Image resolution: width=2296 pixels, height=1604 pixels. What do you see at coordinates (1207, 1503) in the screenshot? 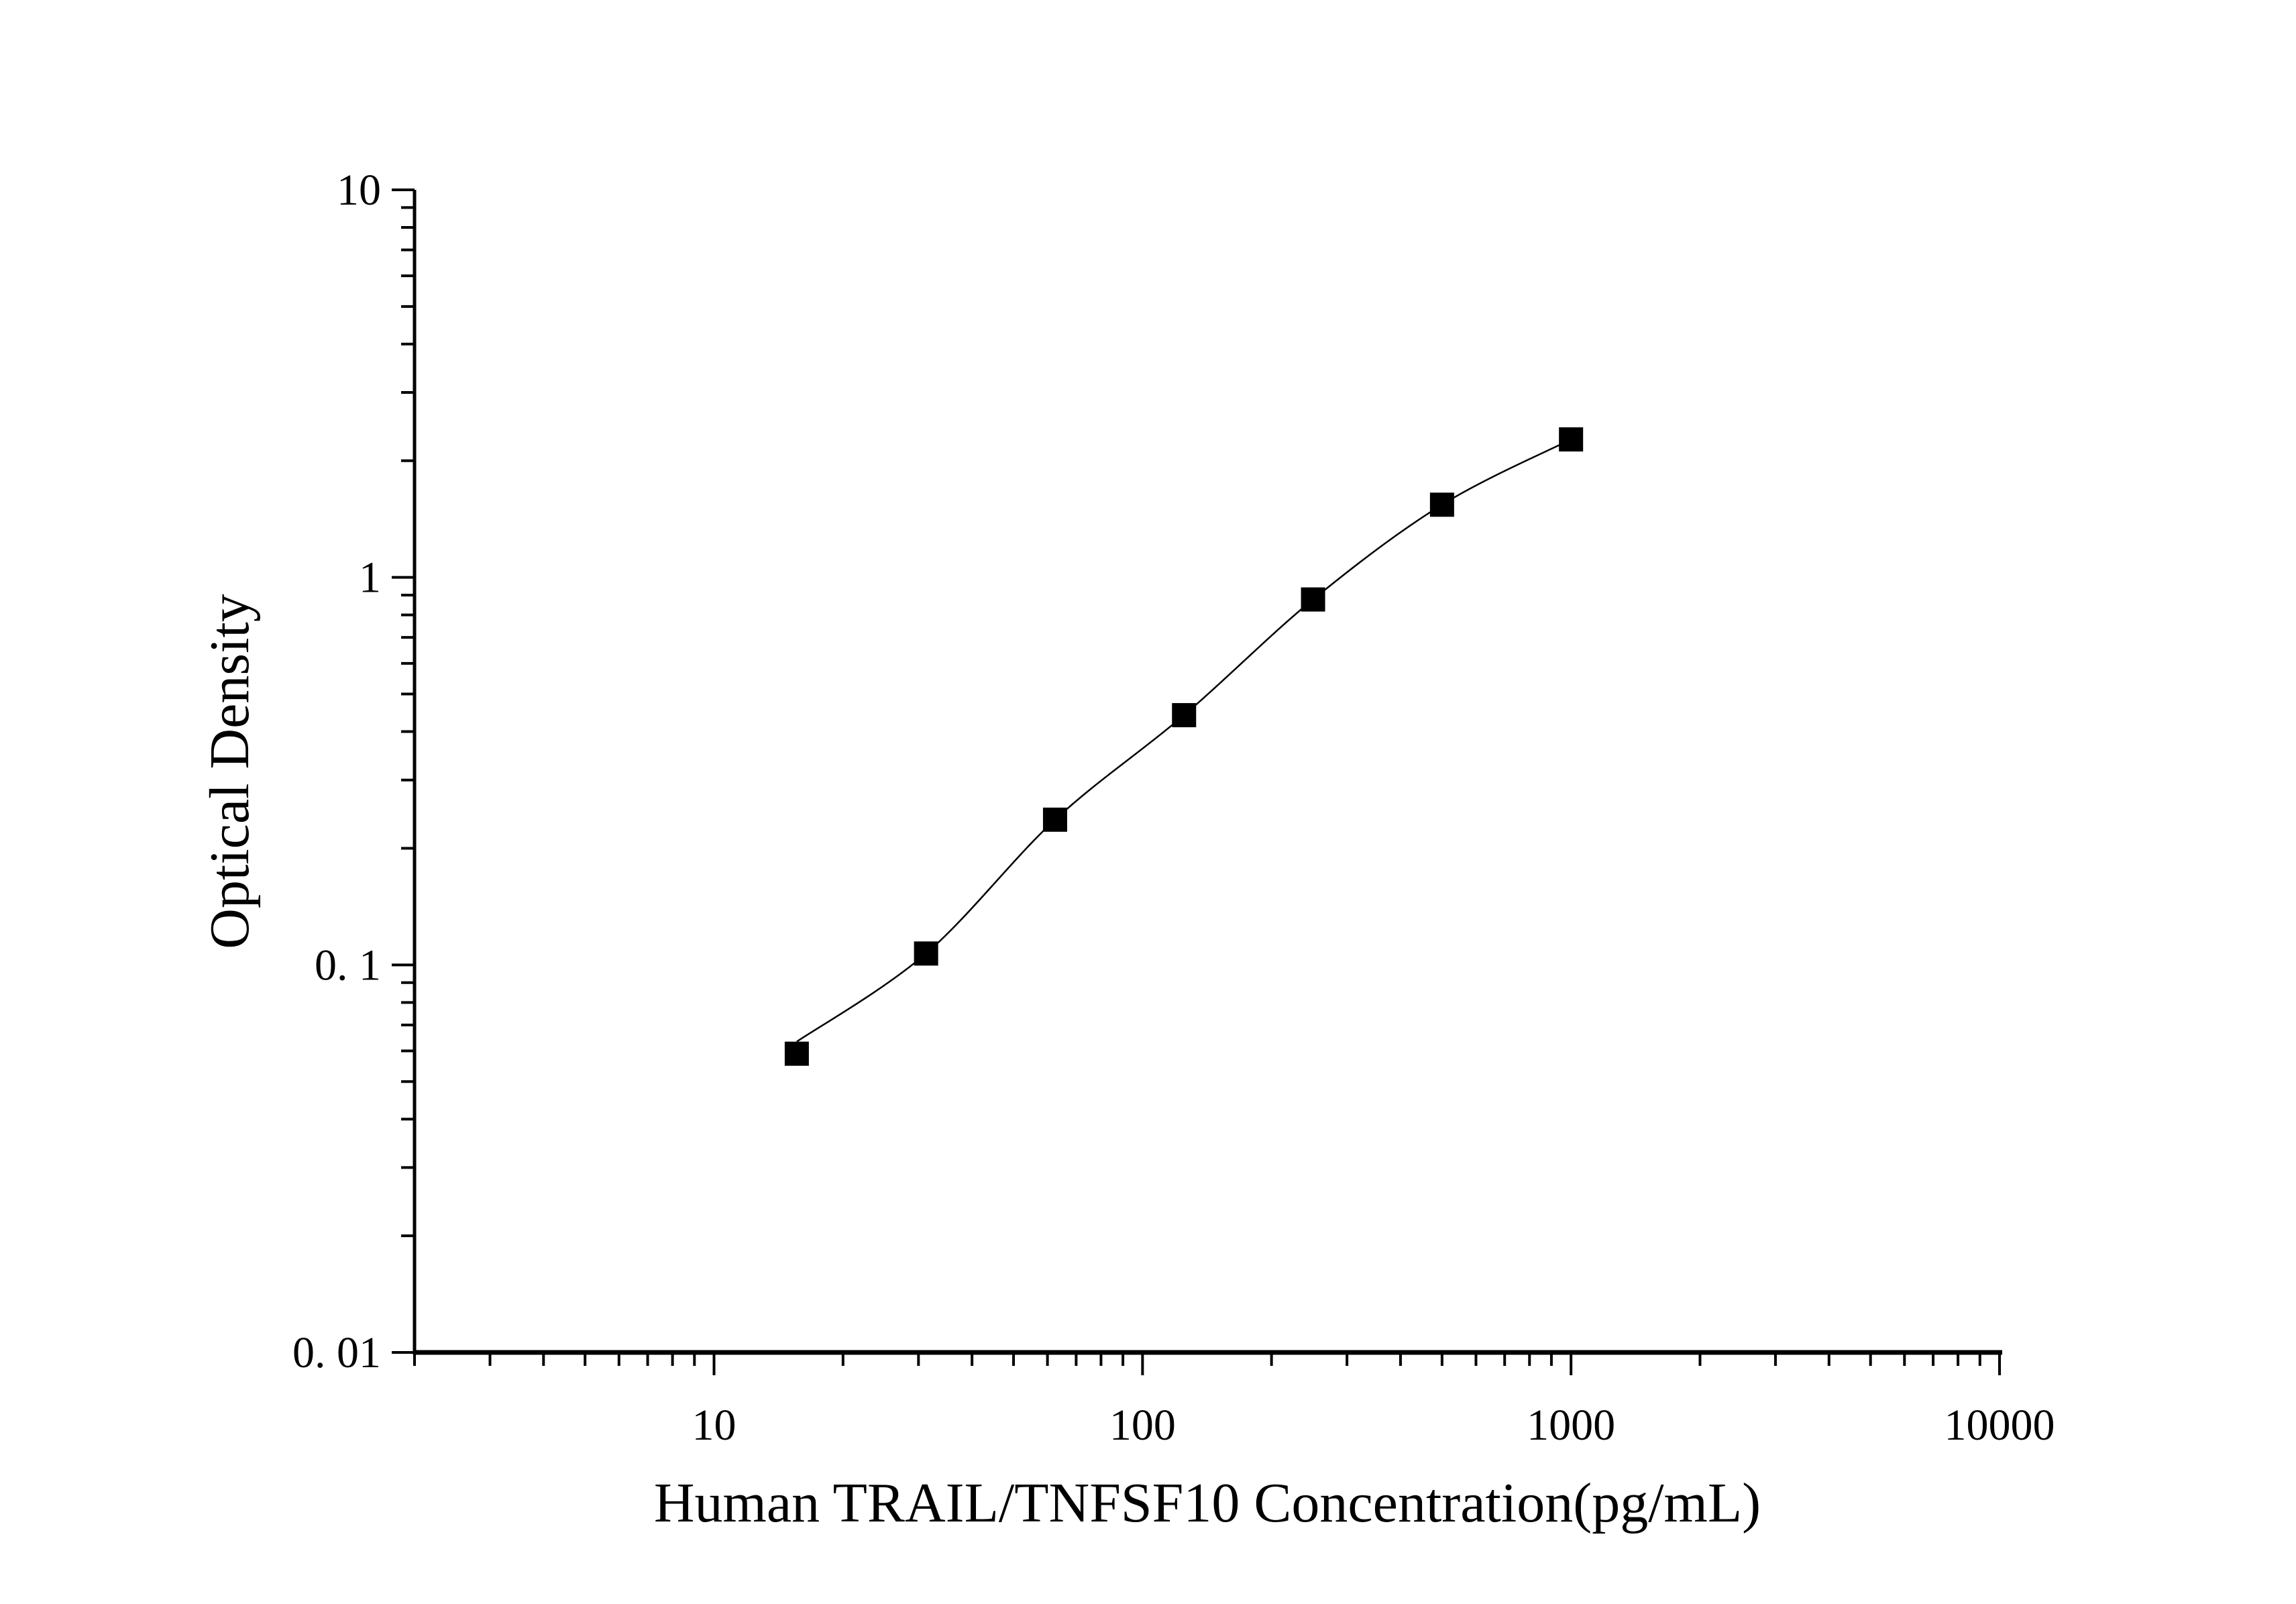
I see `x-axis-label: Human TRAIL/TNFSF10 Concentration(pg/mL)` at bounding box center [1207, 1503].